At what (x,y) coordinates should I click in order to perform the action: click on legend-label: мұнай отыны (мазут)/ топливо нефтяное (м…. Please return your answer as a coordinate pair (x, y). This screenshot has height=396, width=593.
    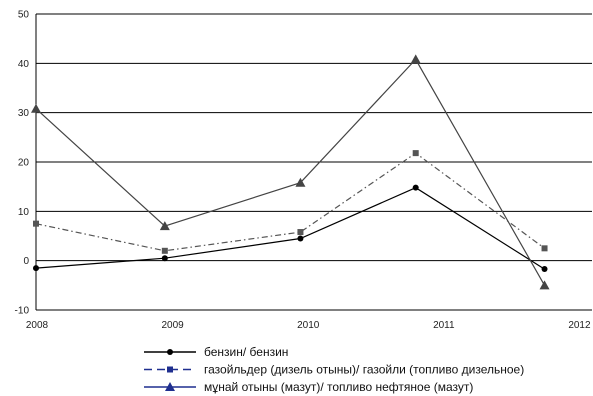
    Looking at the image, I should click on (338, 387).